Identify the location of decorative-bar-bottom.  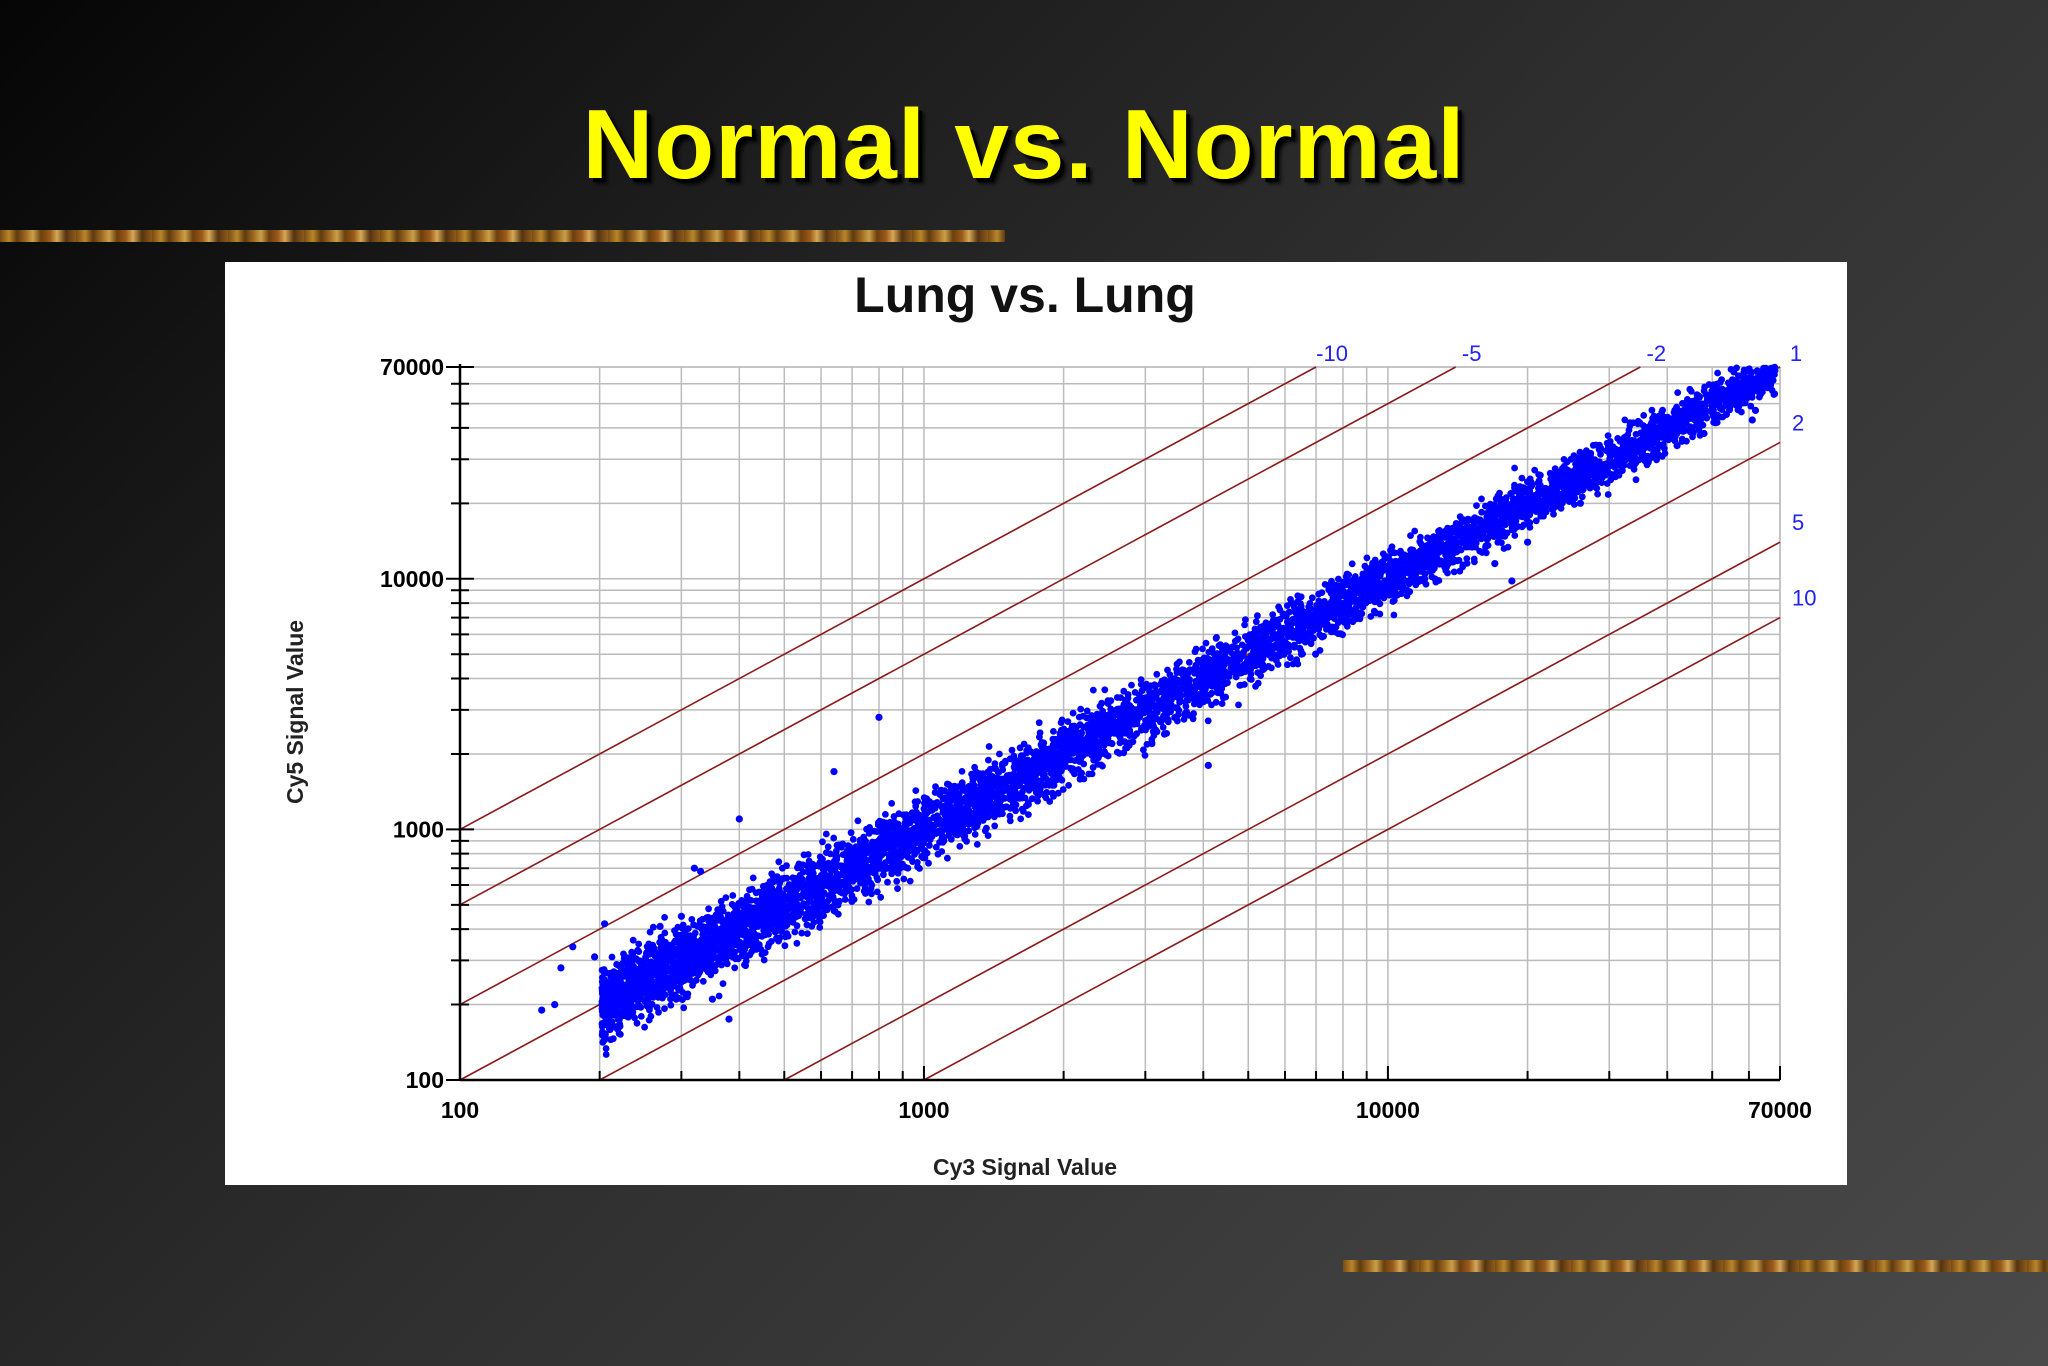
(1695, 1266).